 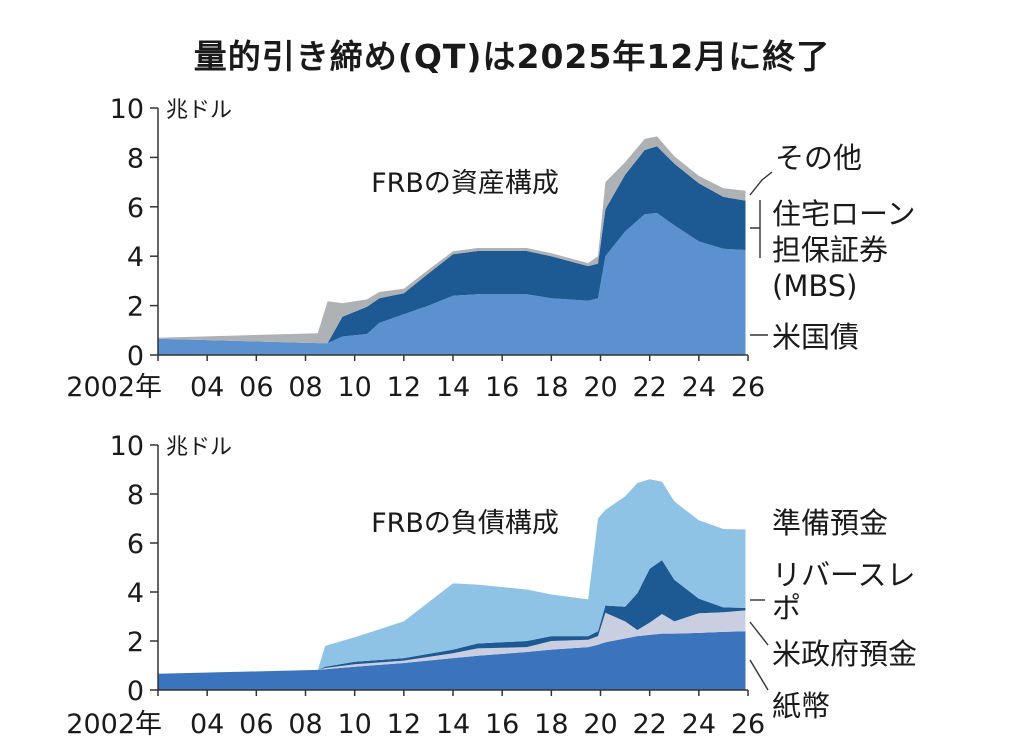 What do you see at coordinates (830, 250) in the screenshot?
I see `legend-label-mbs-line2: 担保証券` at bounding box center [830, 250].